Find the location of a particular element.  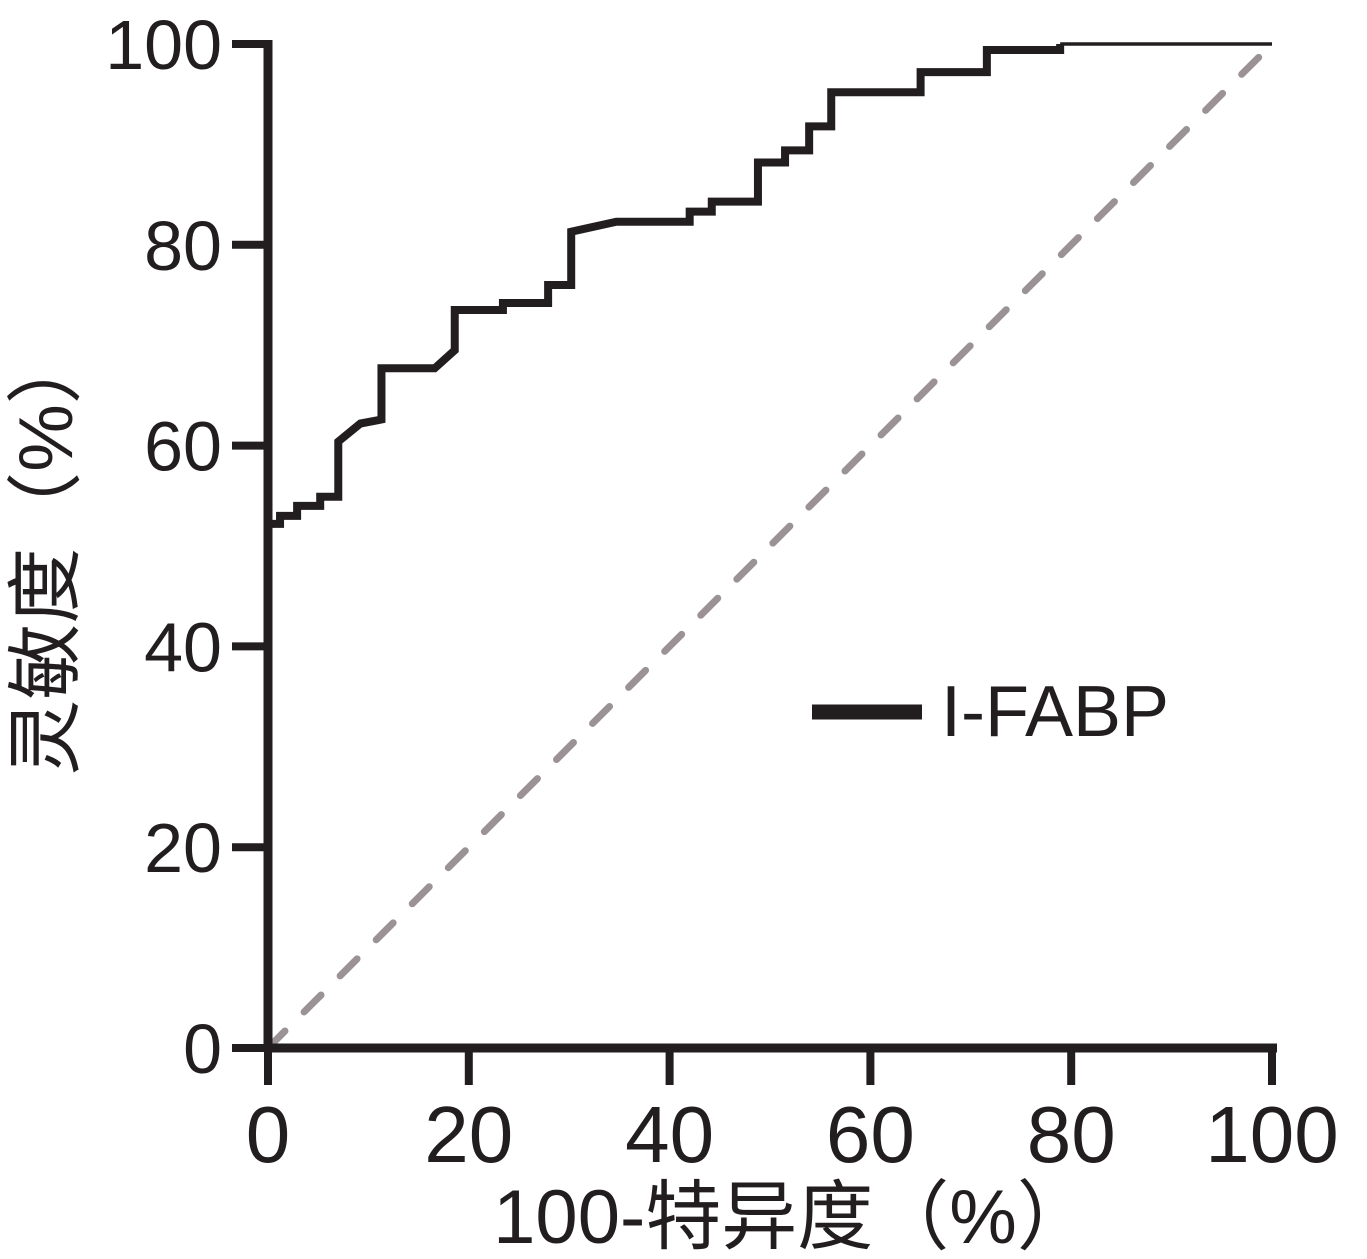

legend: I-FABP is located at coordinates (990, 712).